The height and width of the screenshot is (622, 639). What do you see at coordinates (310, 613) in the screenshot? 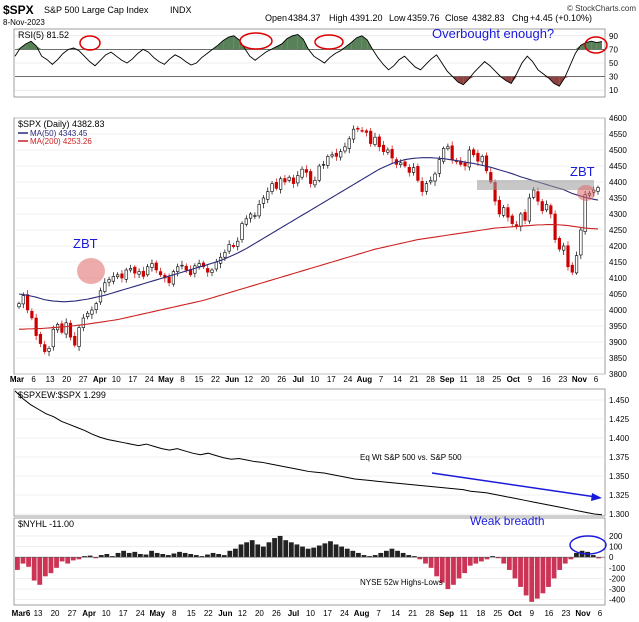
I see `x-tick-label-bottom: 10` at bounding box center [310, 613].